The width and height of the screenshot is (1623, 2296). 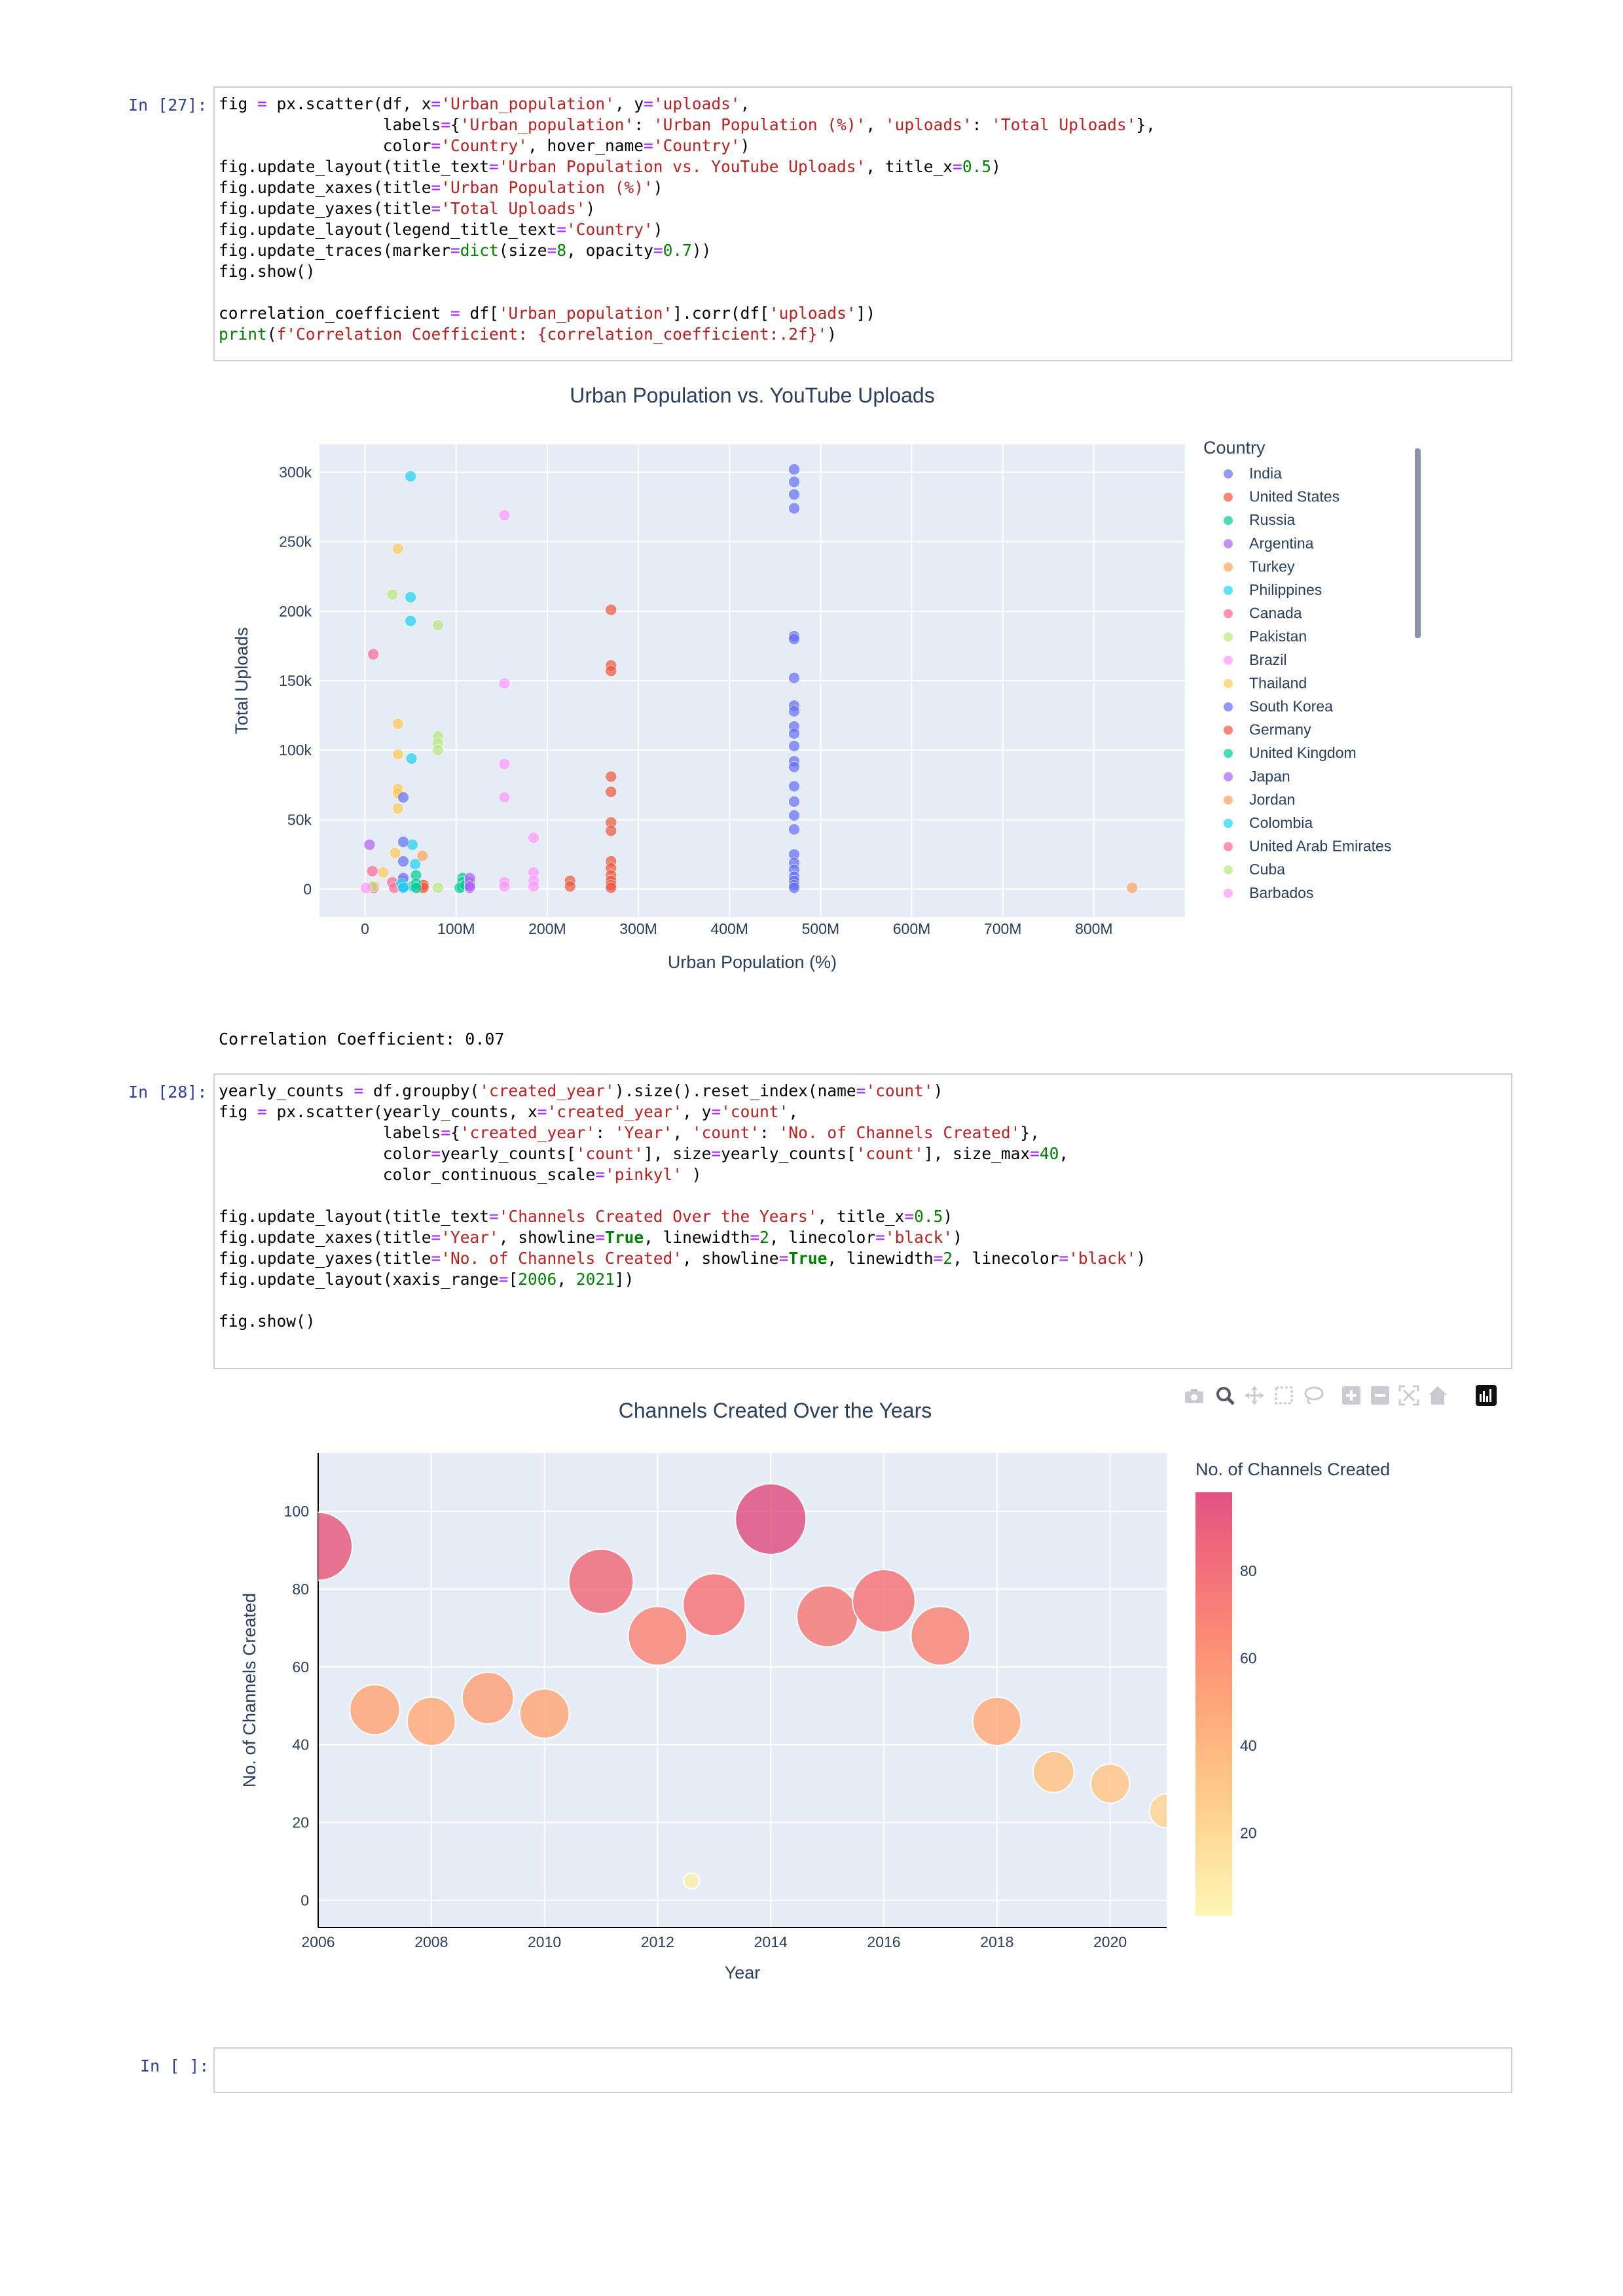 What do you see at coordinates (1351, 1395) in the screenshot?
I see `zoom-in-icon` at bounding box center [1351, 1395].